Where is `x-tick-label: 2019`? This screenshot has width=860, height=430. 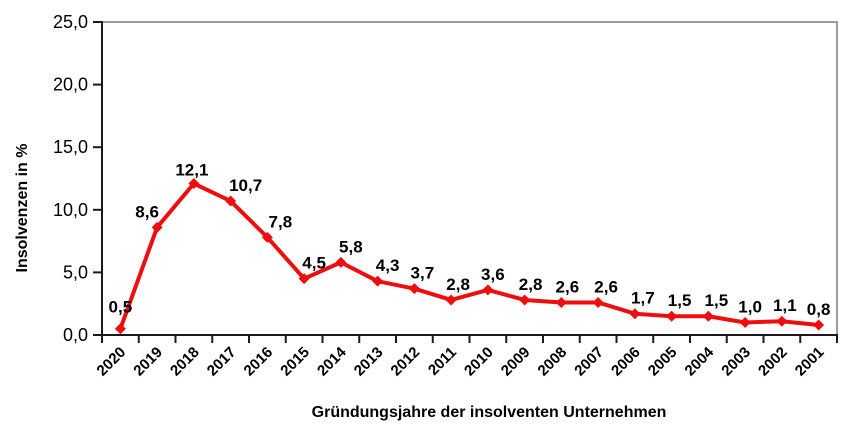 x-tick-label: 2019 is located at coordinates (148, 362).